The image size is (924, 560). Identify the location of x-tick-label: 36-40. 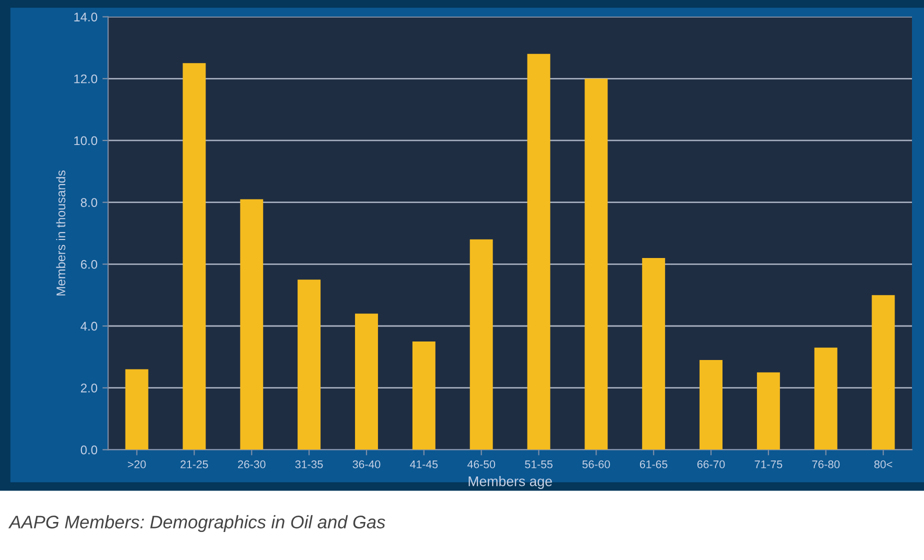
(366, 464).